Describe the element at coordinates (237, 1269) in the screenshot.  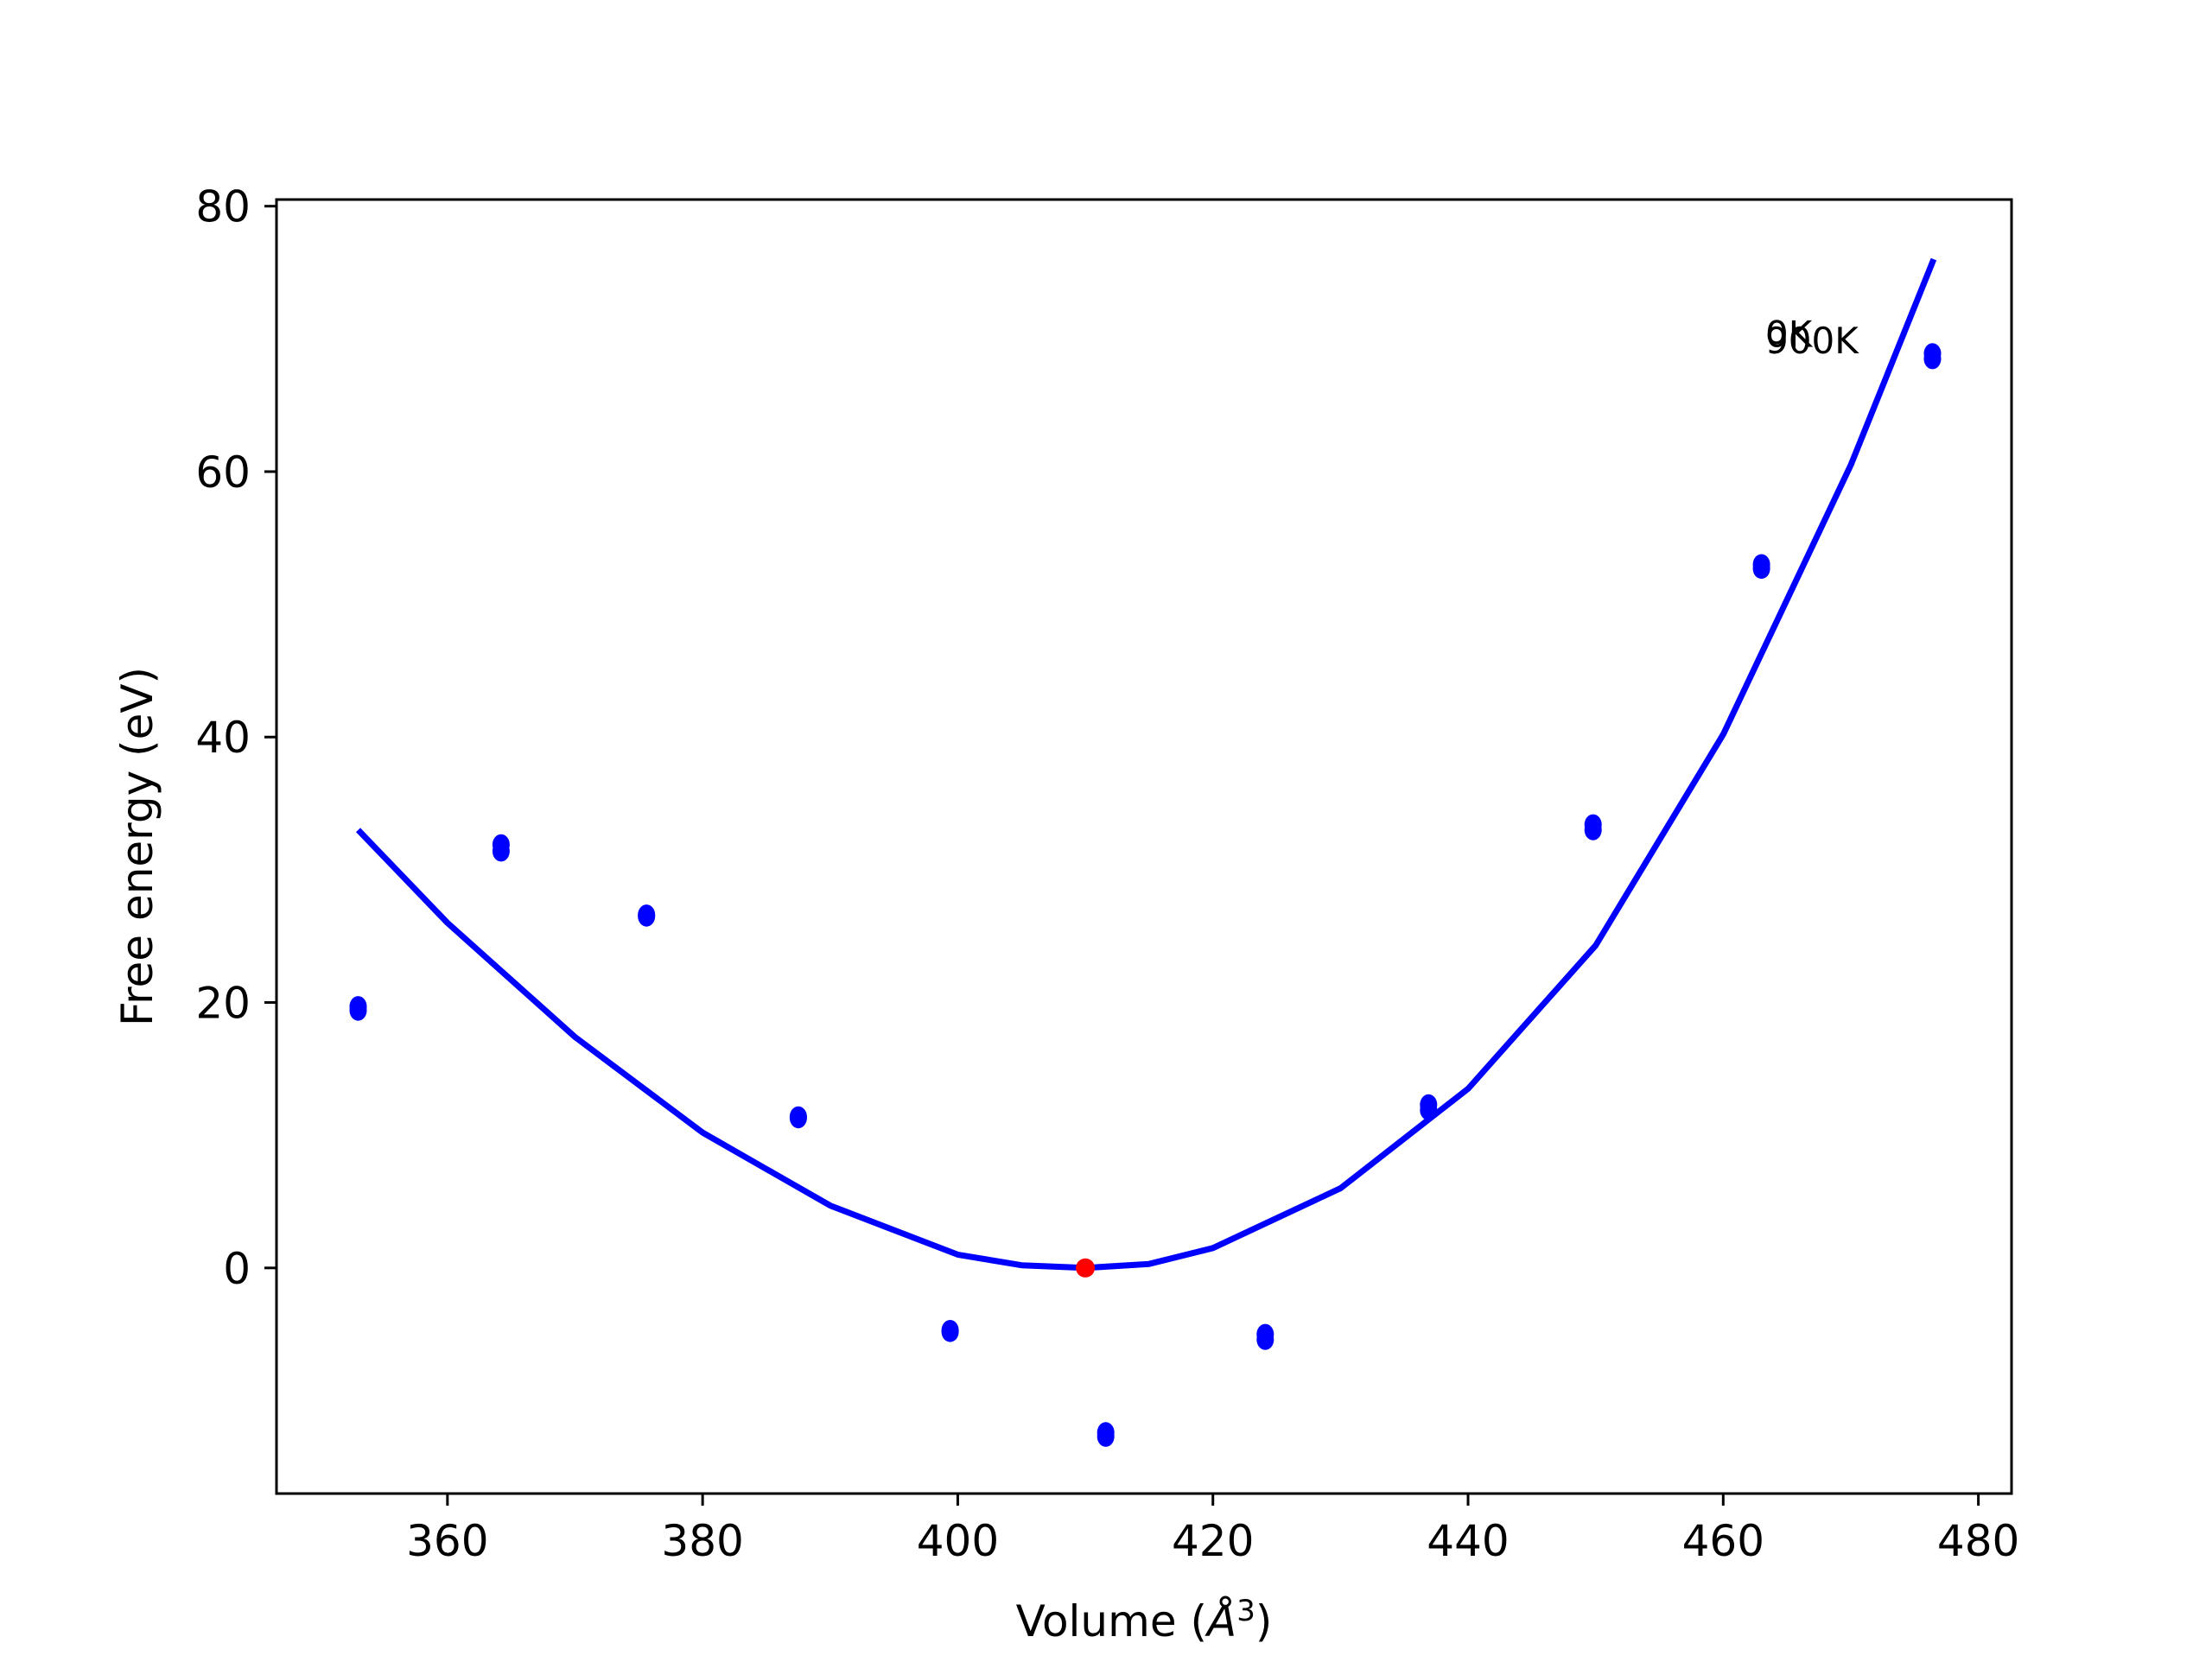
I see `y-tick-label: 0` at that location.